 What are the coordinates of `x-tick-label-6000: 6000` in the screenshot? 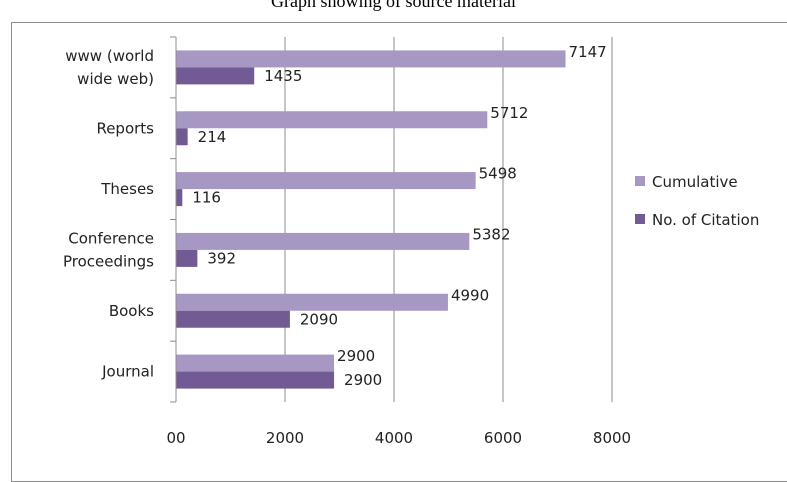 It's located at (503, 438).